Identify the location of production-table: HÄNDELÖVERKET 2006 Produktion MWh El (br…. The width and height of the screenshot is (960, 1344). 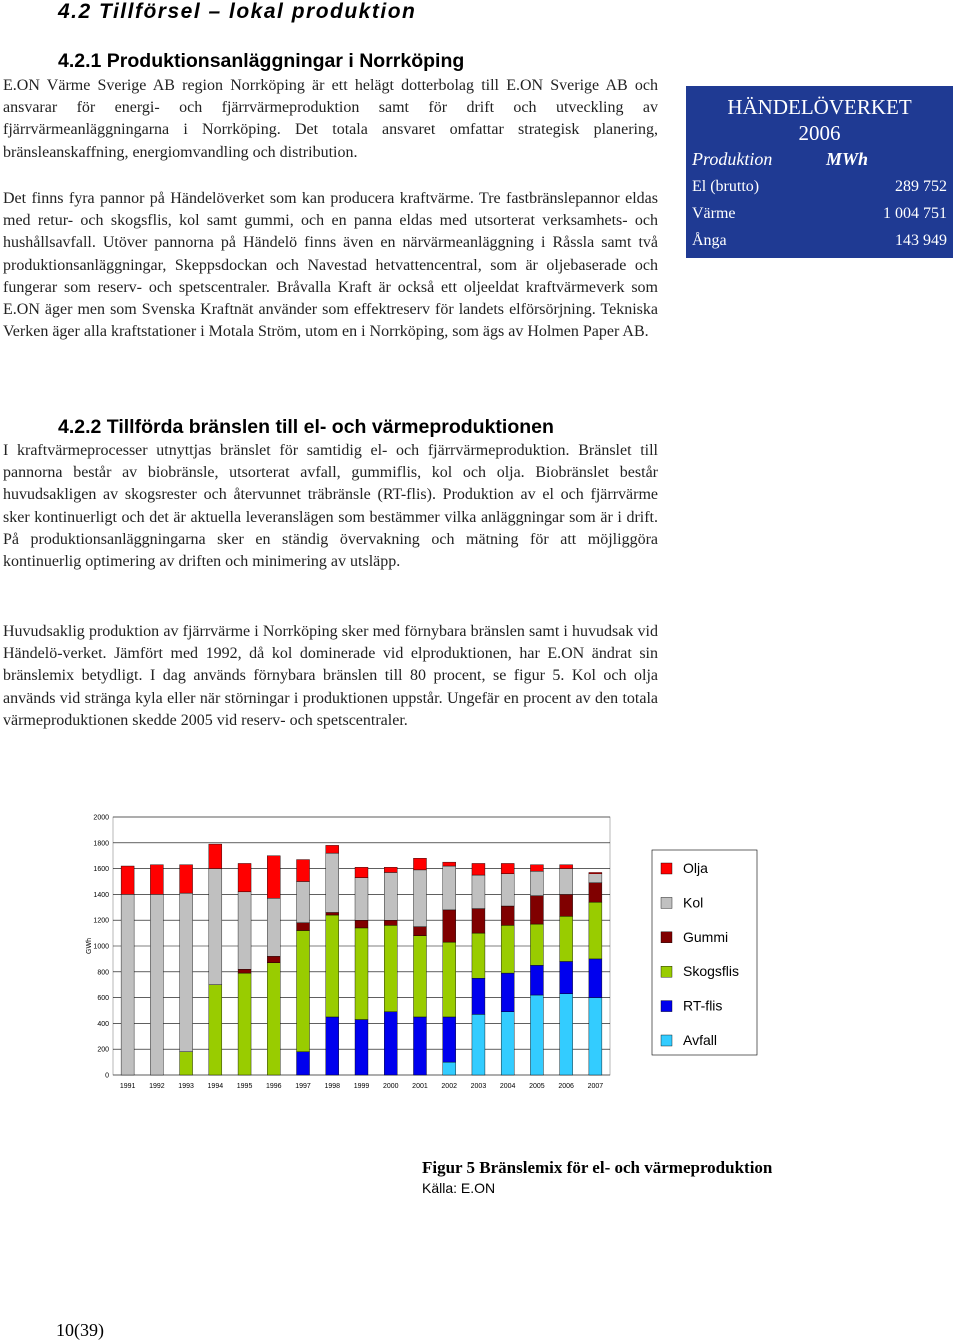
(819, 172).